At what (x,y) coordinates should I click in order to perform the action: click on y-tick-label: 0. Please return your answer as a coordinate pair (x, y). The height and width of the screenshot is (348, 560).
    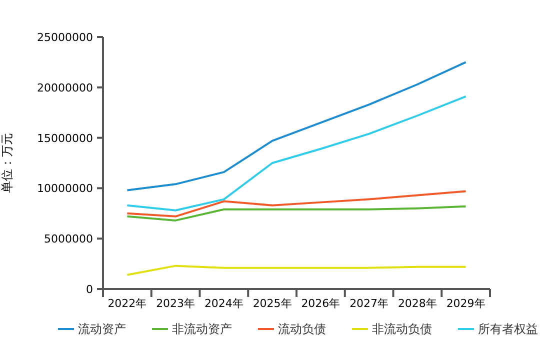
    Looking at the image, I should click on (89, 289).